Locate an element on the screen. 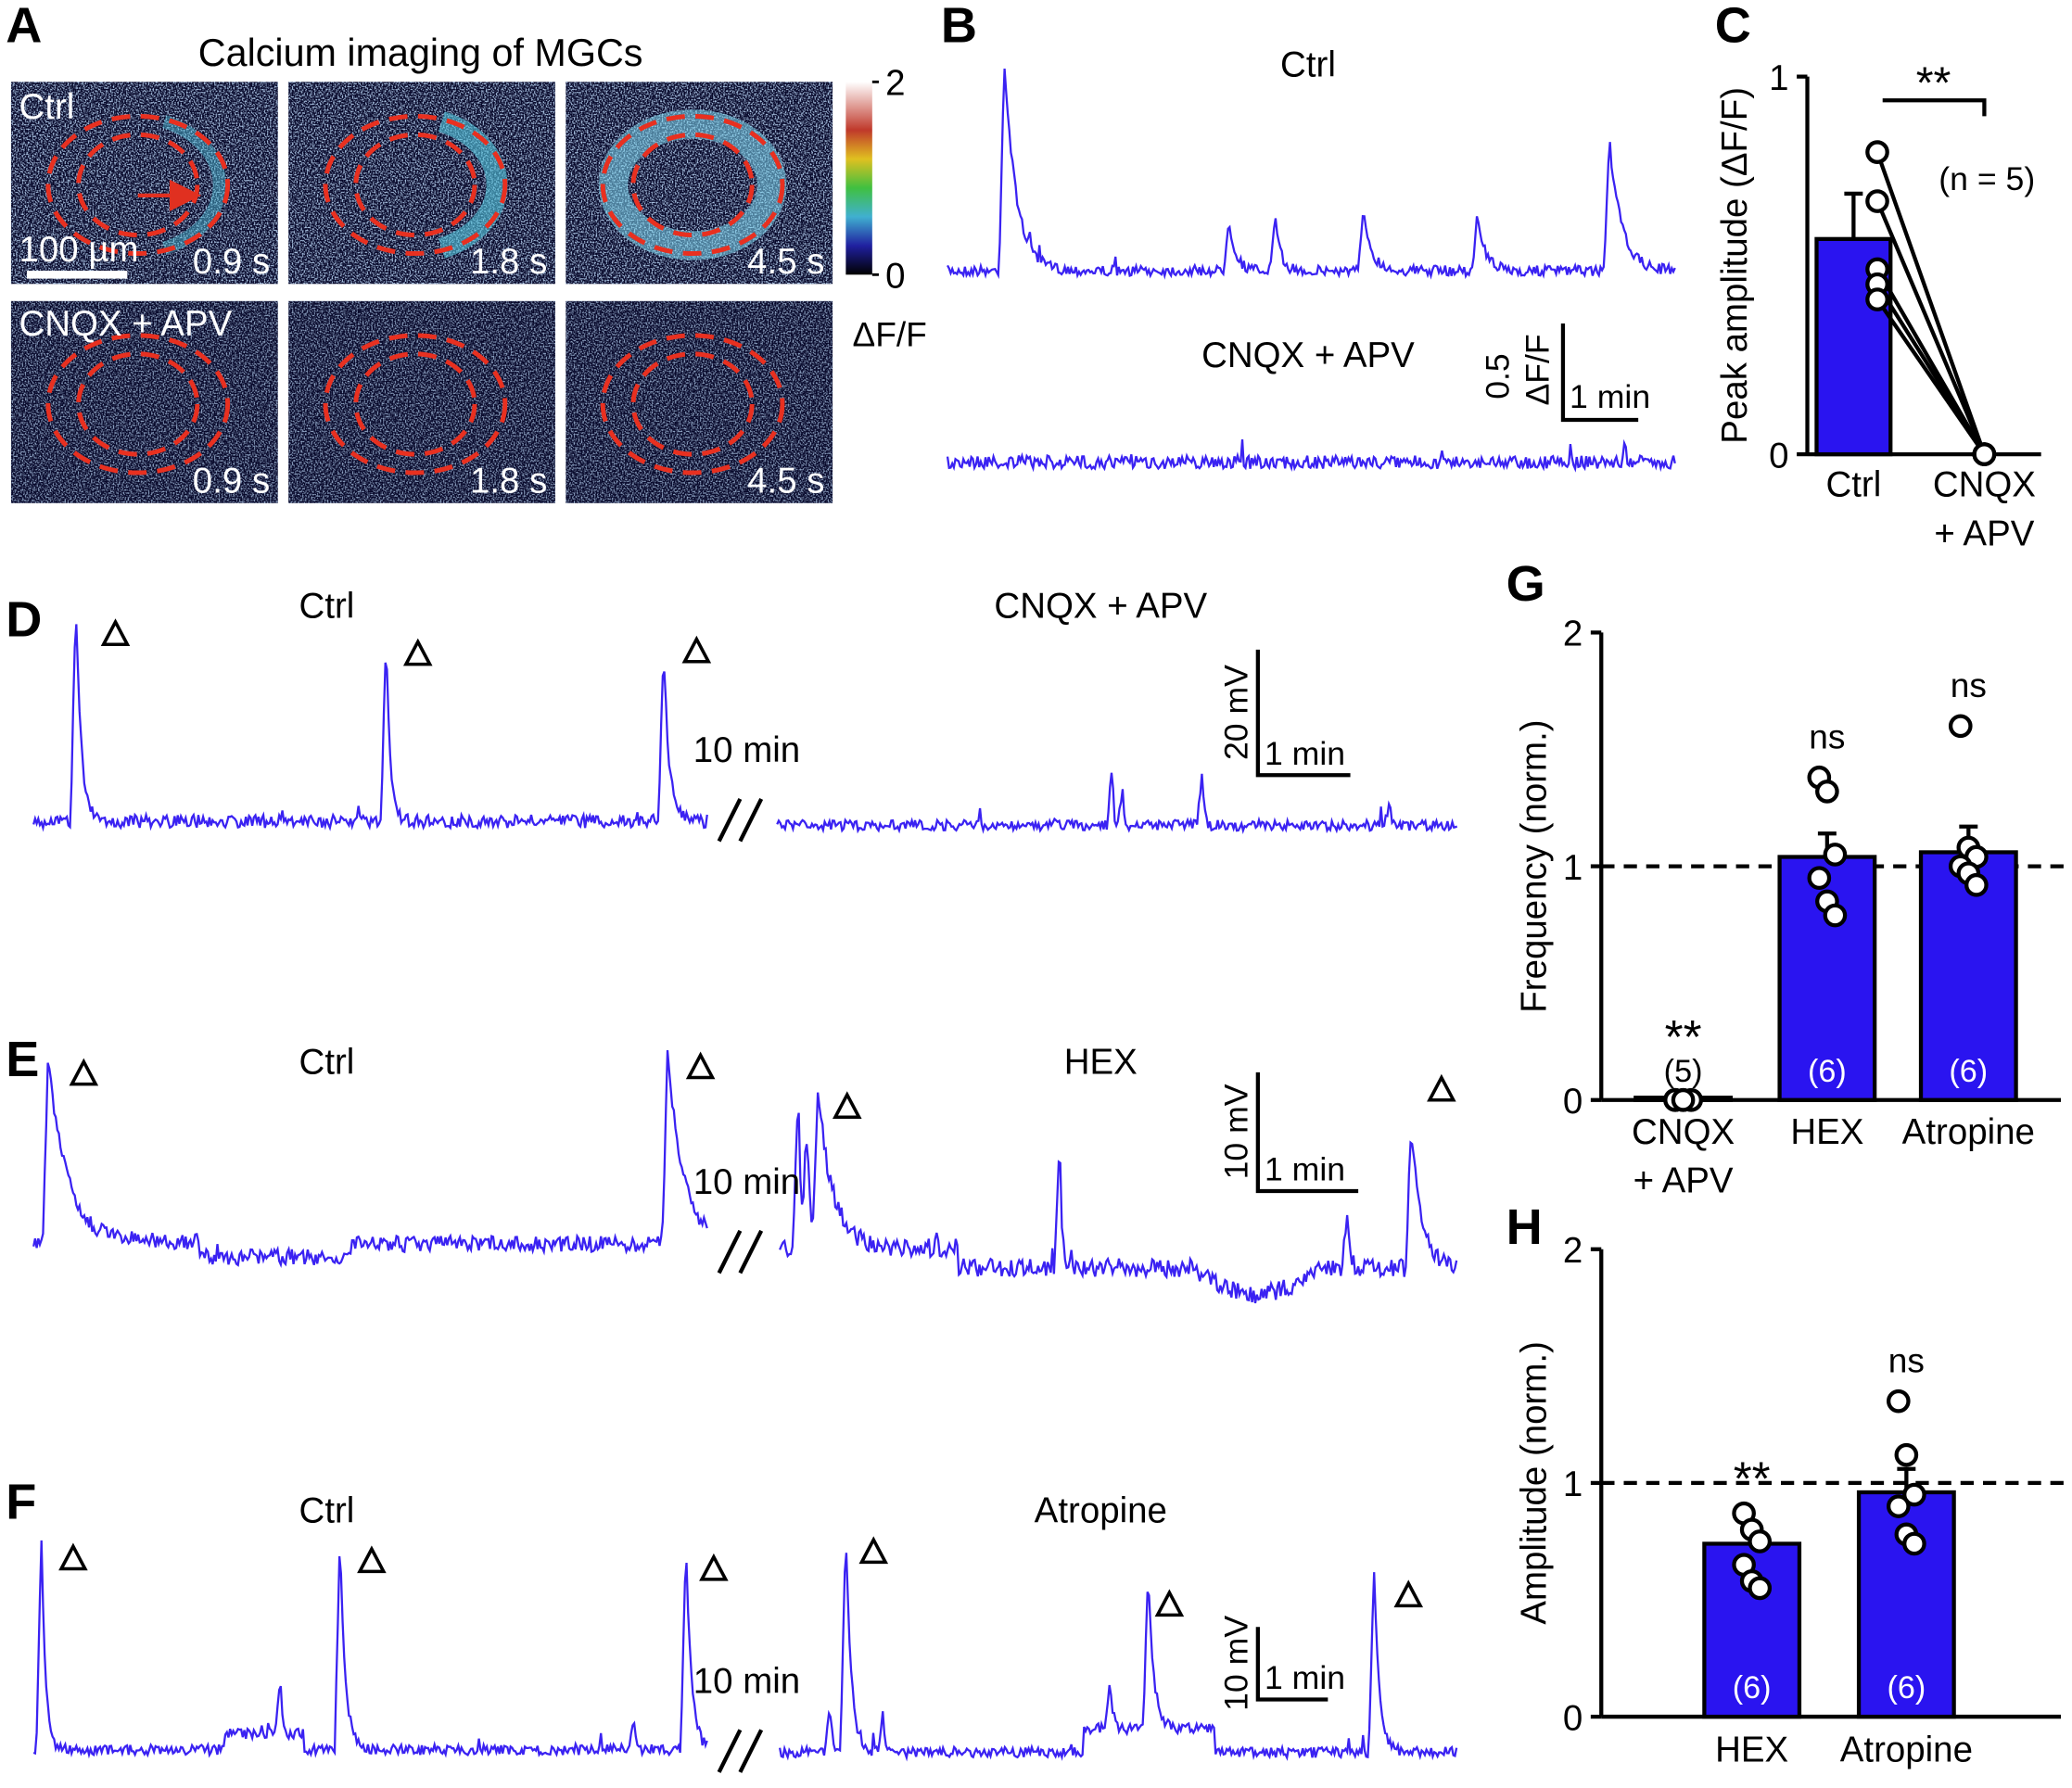 The width and height of the screenshot is (2072, 1788). y-axis-label: Amplitude (norm.) is located at coordinates (1534, 1483).